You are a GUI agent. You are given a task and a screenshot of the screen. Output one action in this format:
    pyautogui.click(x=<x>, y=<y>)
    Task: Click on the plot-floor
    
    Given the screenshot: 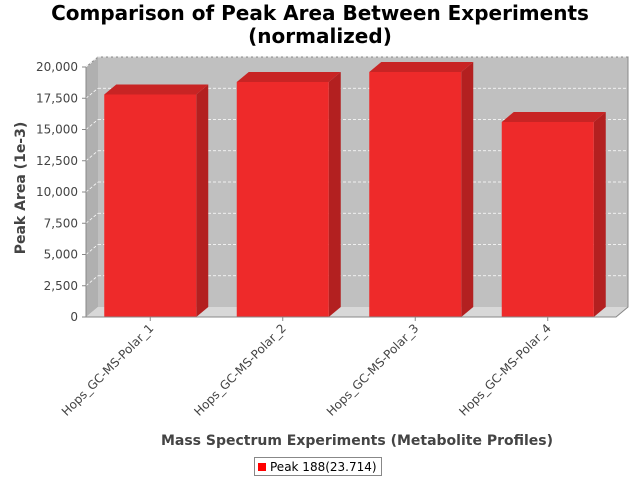 What is the action you would take?
    pyautogui.click(x=357, y=312)
    